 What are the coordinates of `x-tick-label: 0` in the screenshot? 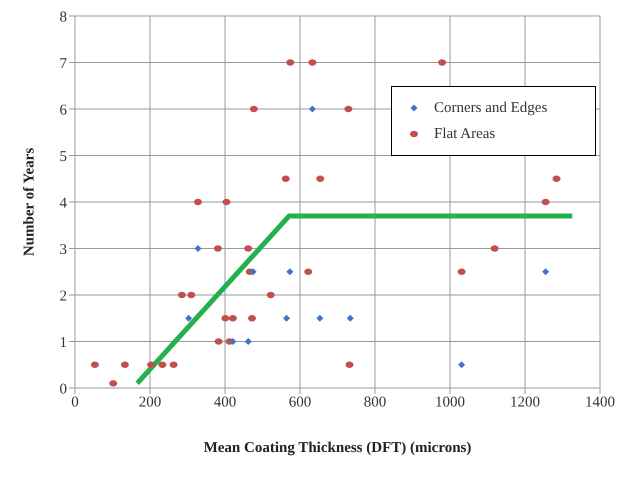 It's located at (75, 402).